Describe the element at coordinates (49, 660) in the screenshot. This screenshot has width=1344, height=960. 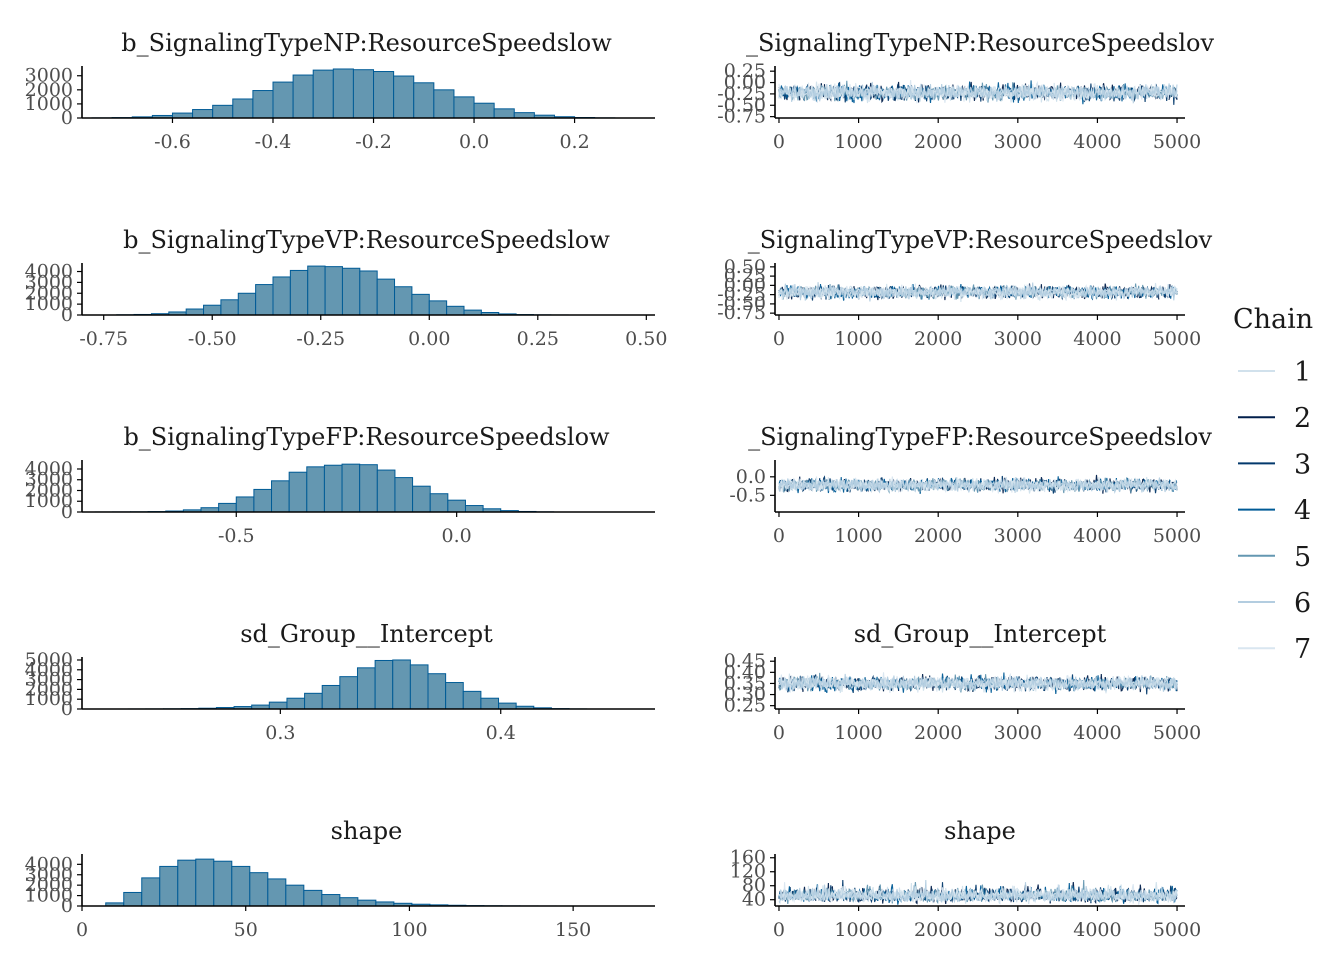
I see `histogram-y-tick-label: 5000` at that location.